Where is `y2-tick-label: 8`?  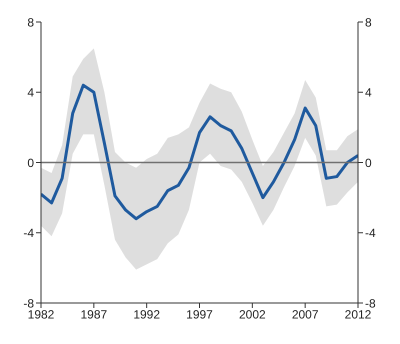
y2-tick-label: 8 is located at coordinates (368, 22).